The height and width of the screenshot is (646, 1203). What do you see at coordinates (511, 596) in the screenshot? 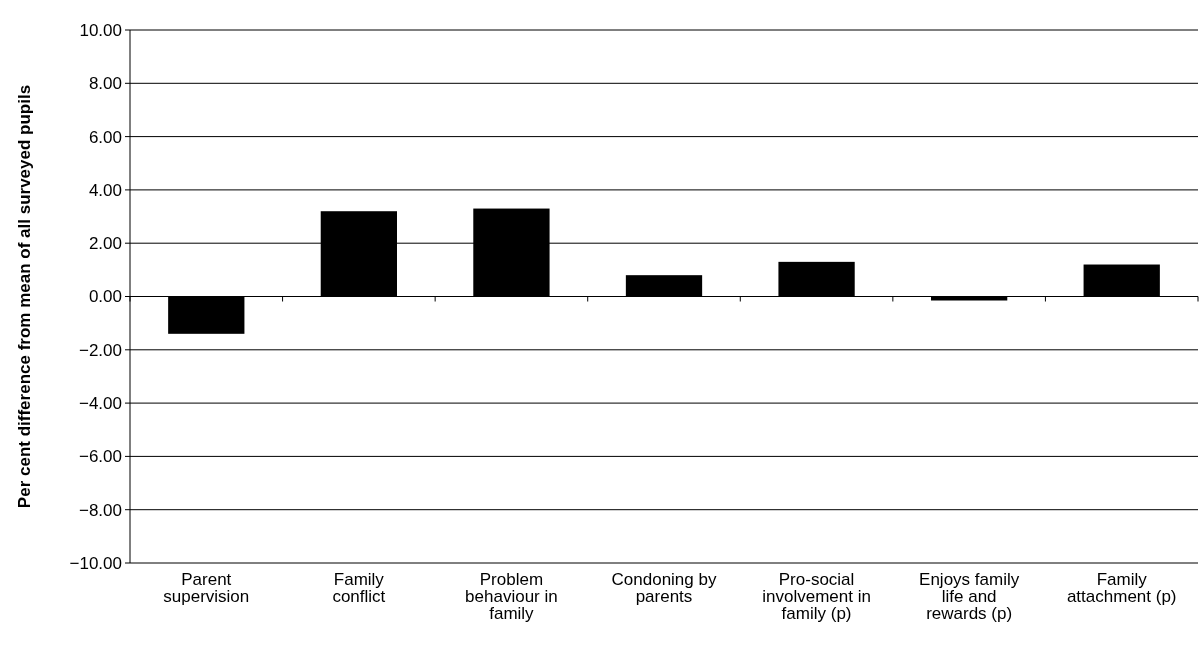
I see `x-tick-label: Problem behaviour in family` at bounding box center [511, 596].